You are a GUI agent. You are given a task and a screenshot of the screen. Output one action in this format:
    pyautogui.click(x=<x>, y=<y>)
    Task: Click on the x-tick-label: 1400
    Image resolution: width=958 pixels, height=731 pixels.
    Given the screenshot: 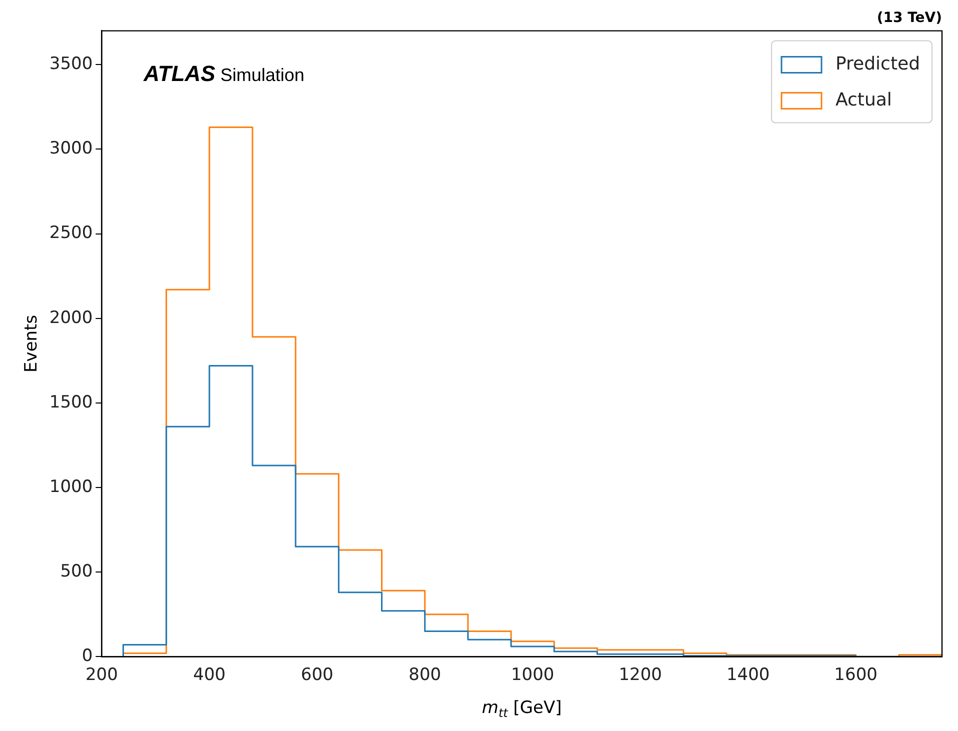 What is the action you would take?
    pyautogui.click(x=748, y=675)
    